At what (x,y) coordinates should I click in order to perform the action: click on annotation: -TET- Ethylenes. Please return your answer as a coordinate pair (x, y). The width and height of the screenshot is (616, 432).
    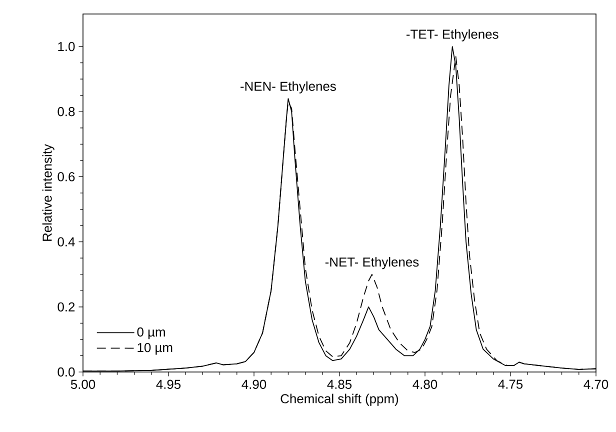
    Looking at the image, I should click on (452, 35).